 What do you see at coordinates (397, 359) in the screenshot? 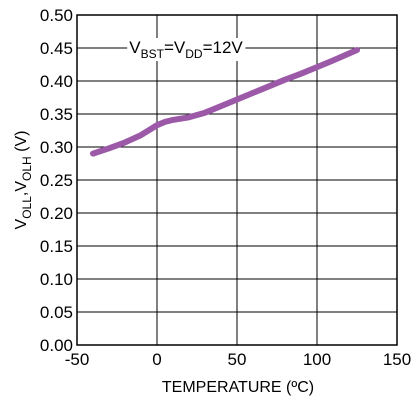
I see `x-tick-label: 150` at bounding box center [397, 359].